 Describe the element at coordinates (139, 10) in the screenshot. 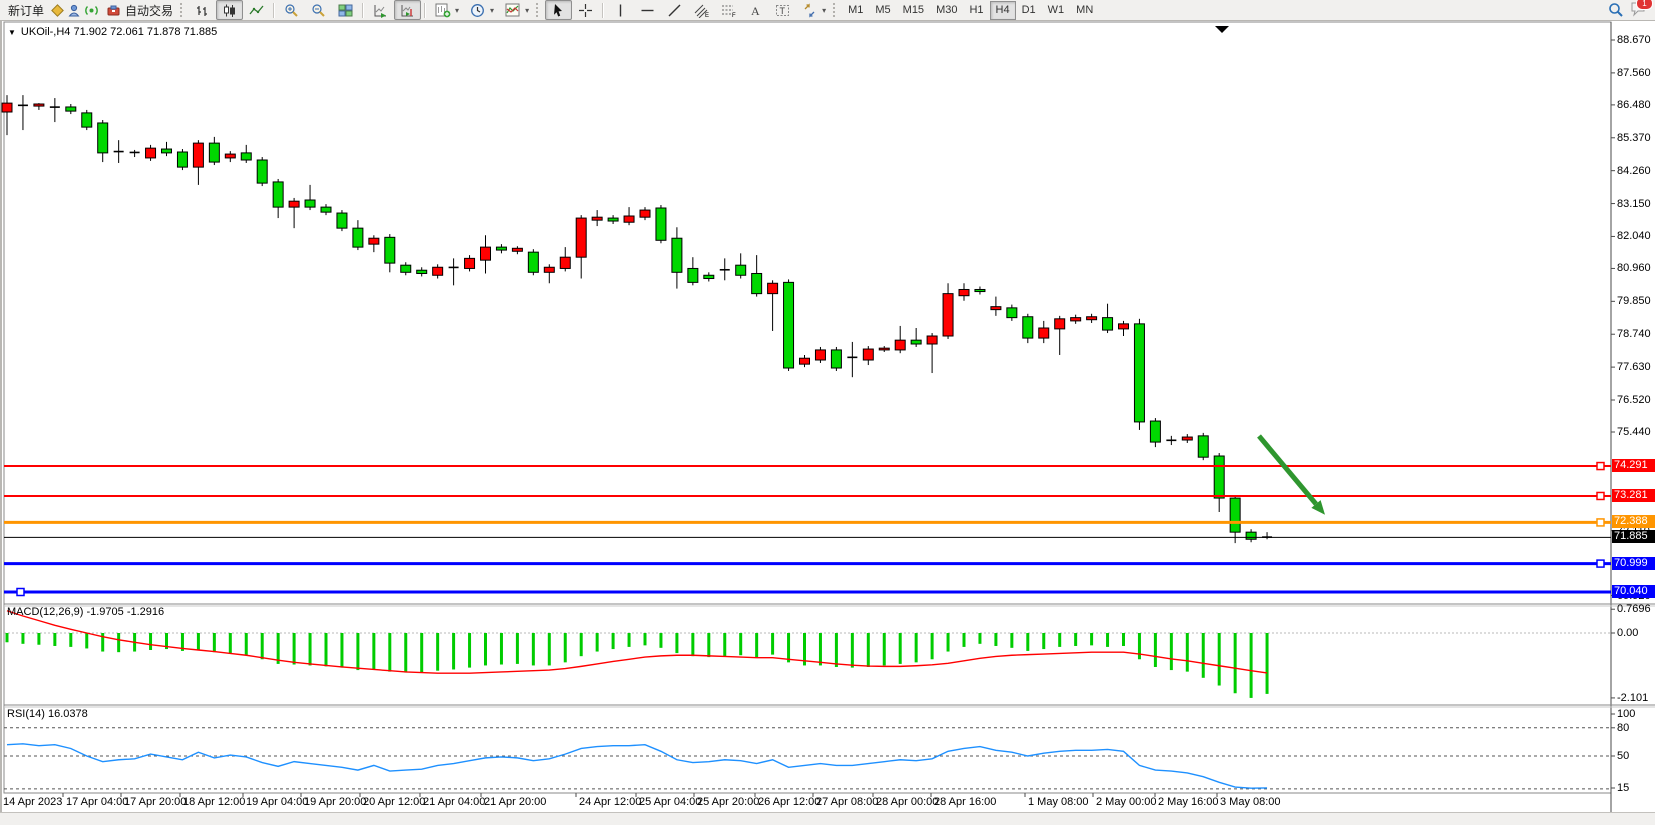

I see `autotrading-button: 自动交易` at that location.